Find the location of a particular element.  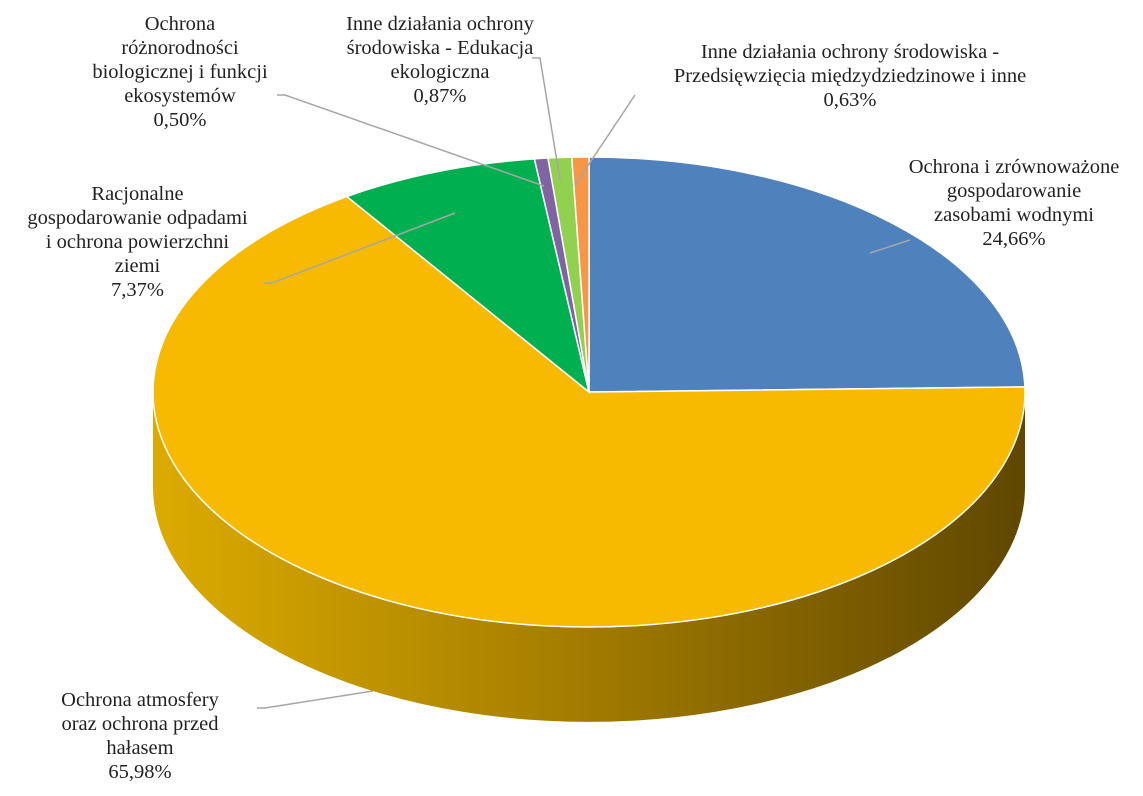

data-label-4-value: 0,87% is located at coordinates (440, 96).